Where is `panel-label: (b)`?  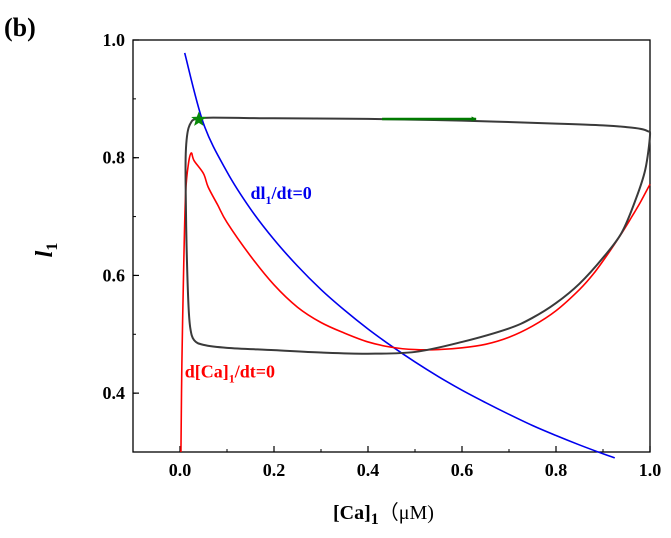 panel-label: (b) is located at coordinates (20, 27).